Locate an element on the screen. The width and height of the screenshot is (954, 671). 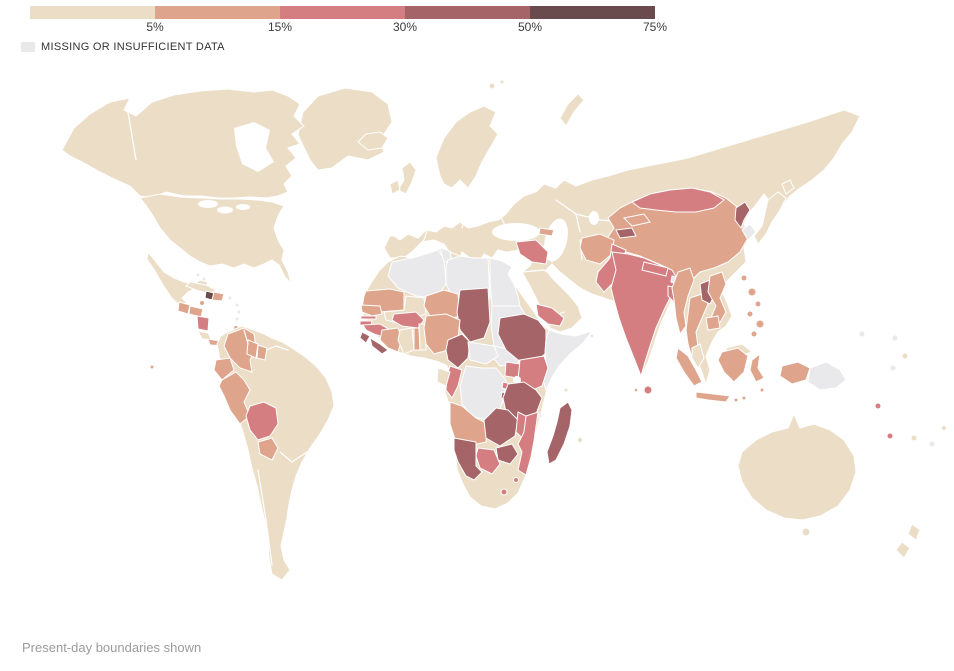
region-tasmania is located at coordinates (806, 532).